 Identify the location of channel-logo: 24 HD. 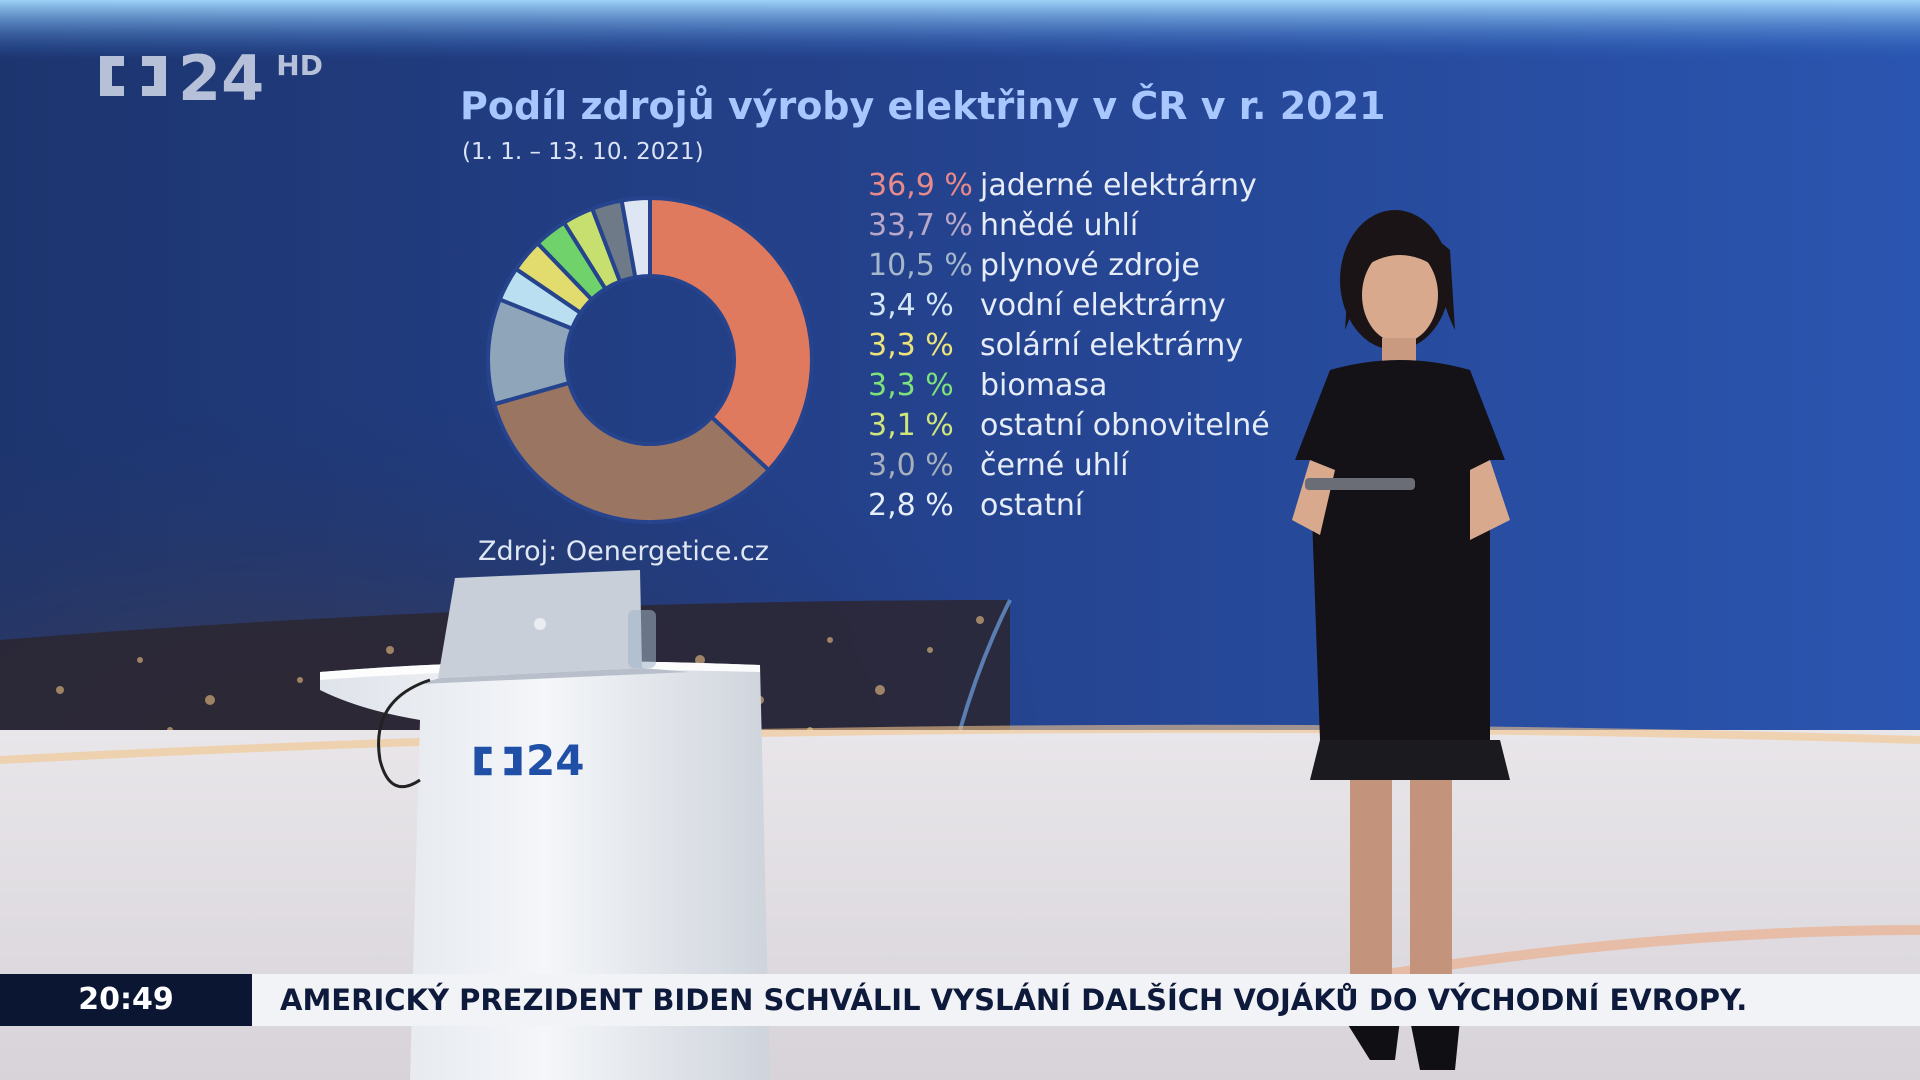
(208, 79).